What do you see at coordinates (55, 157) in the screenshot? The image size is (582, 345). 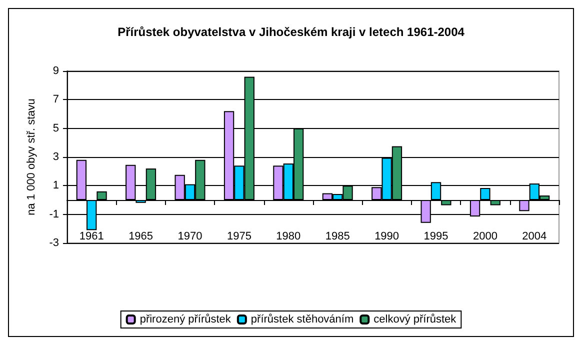 I see `y-tick-label: 3` at bounding box center [55, 157].